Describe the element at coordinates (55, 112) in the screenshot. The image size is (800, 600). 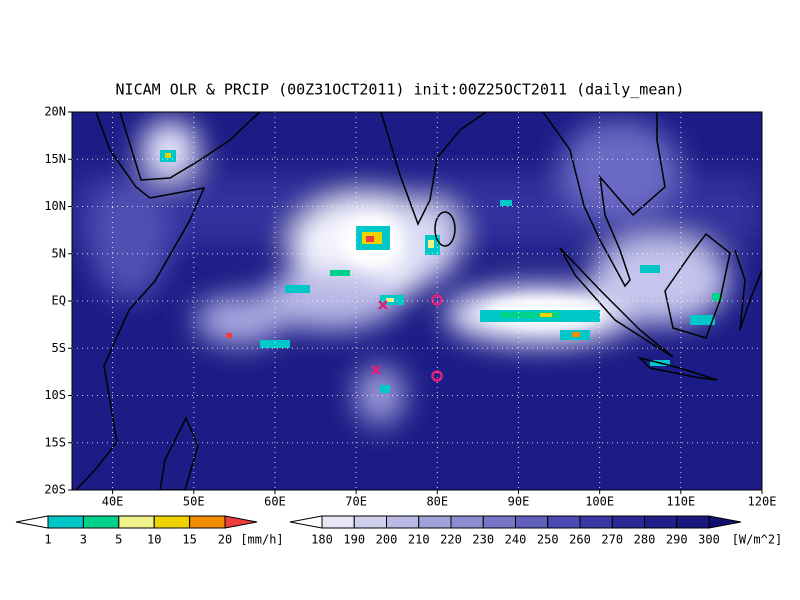
I see `lat-label: 20N` at that location.